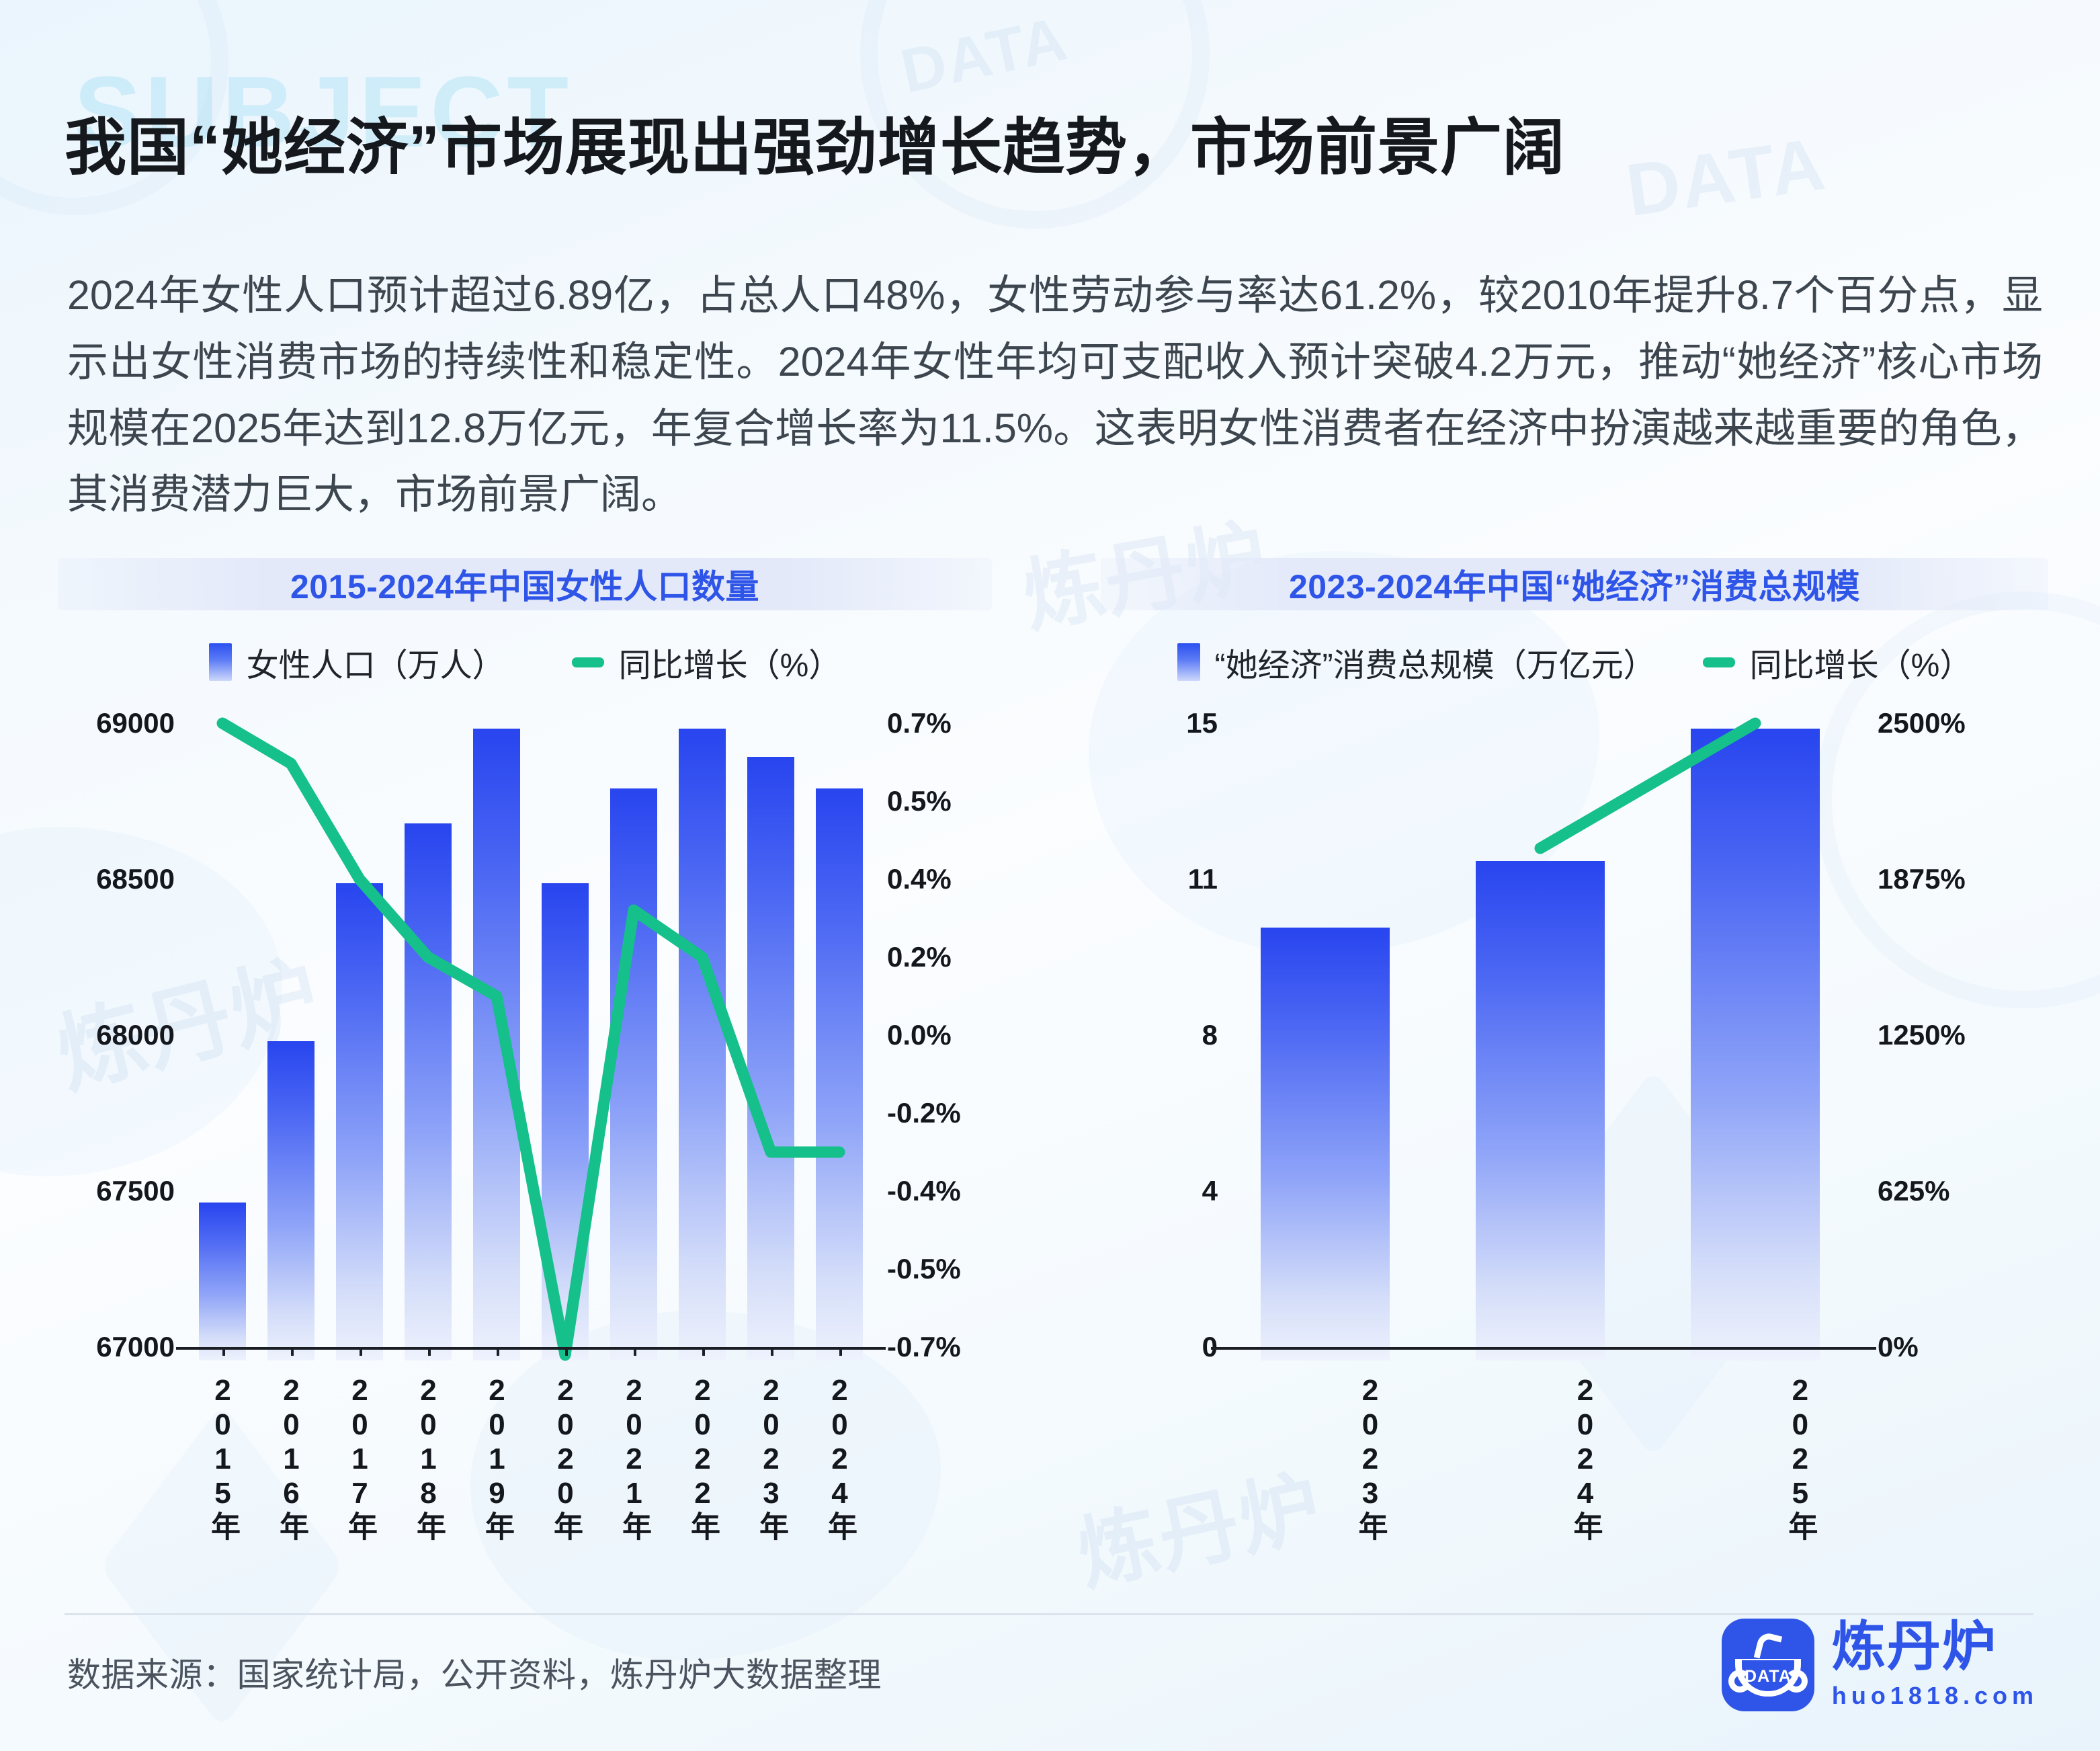  What do you see at coordinates (840, 1074) in the screenshot?
I see `bar-2024` at bounding box center [840, 1074].